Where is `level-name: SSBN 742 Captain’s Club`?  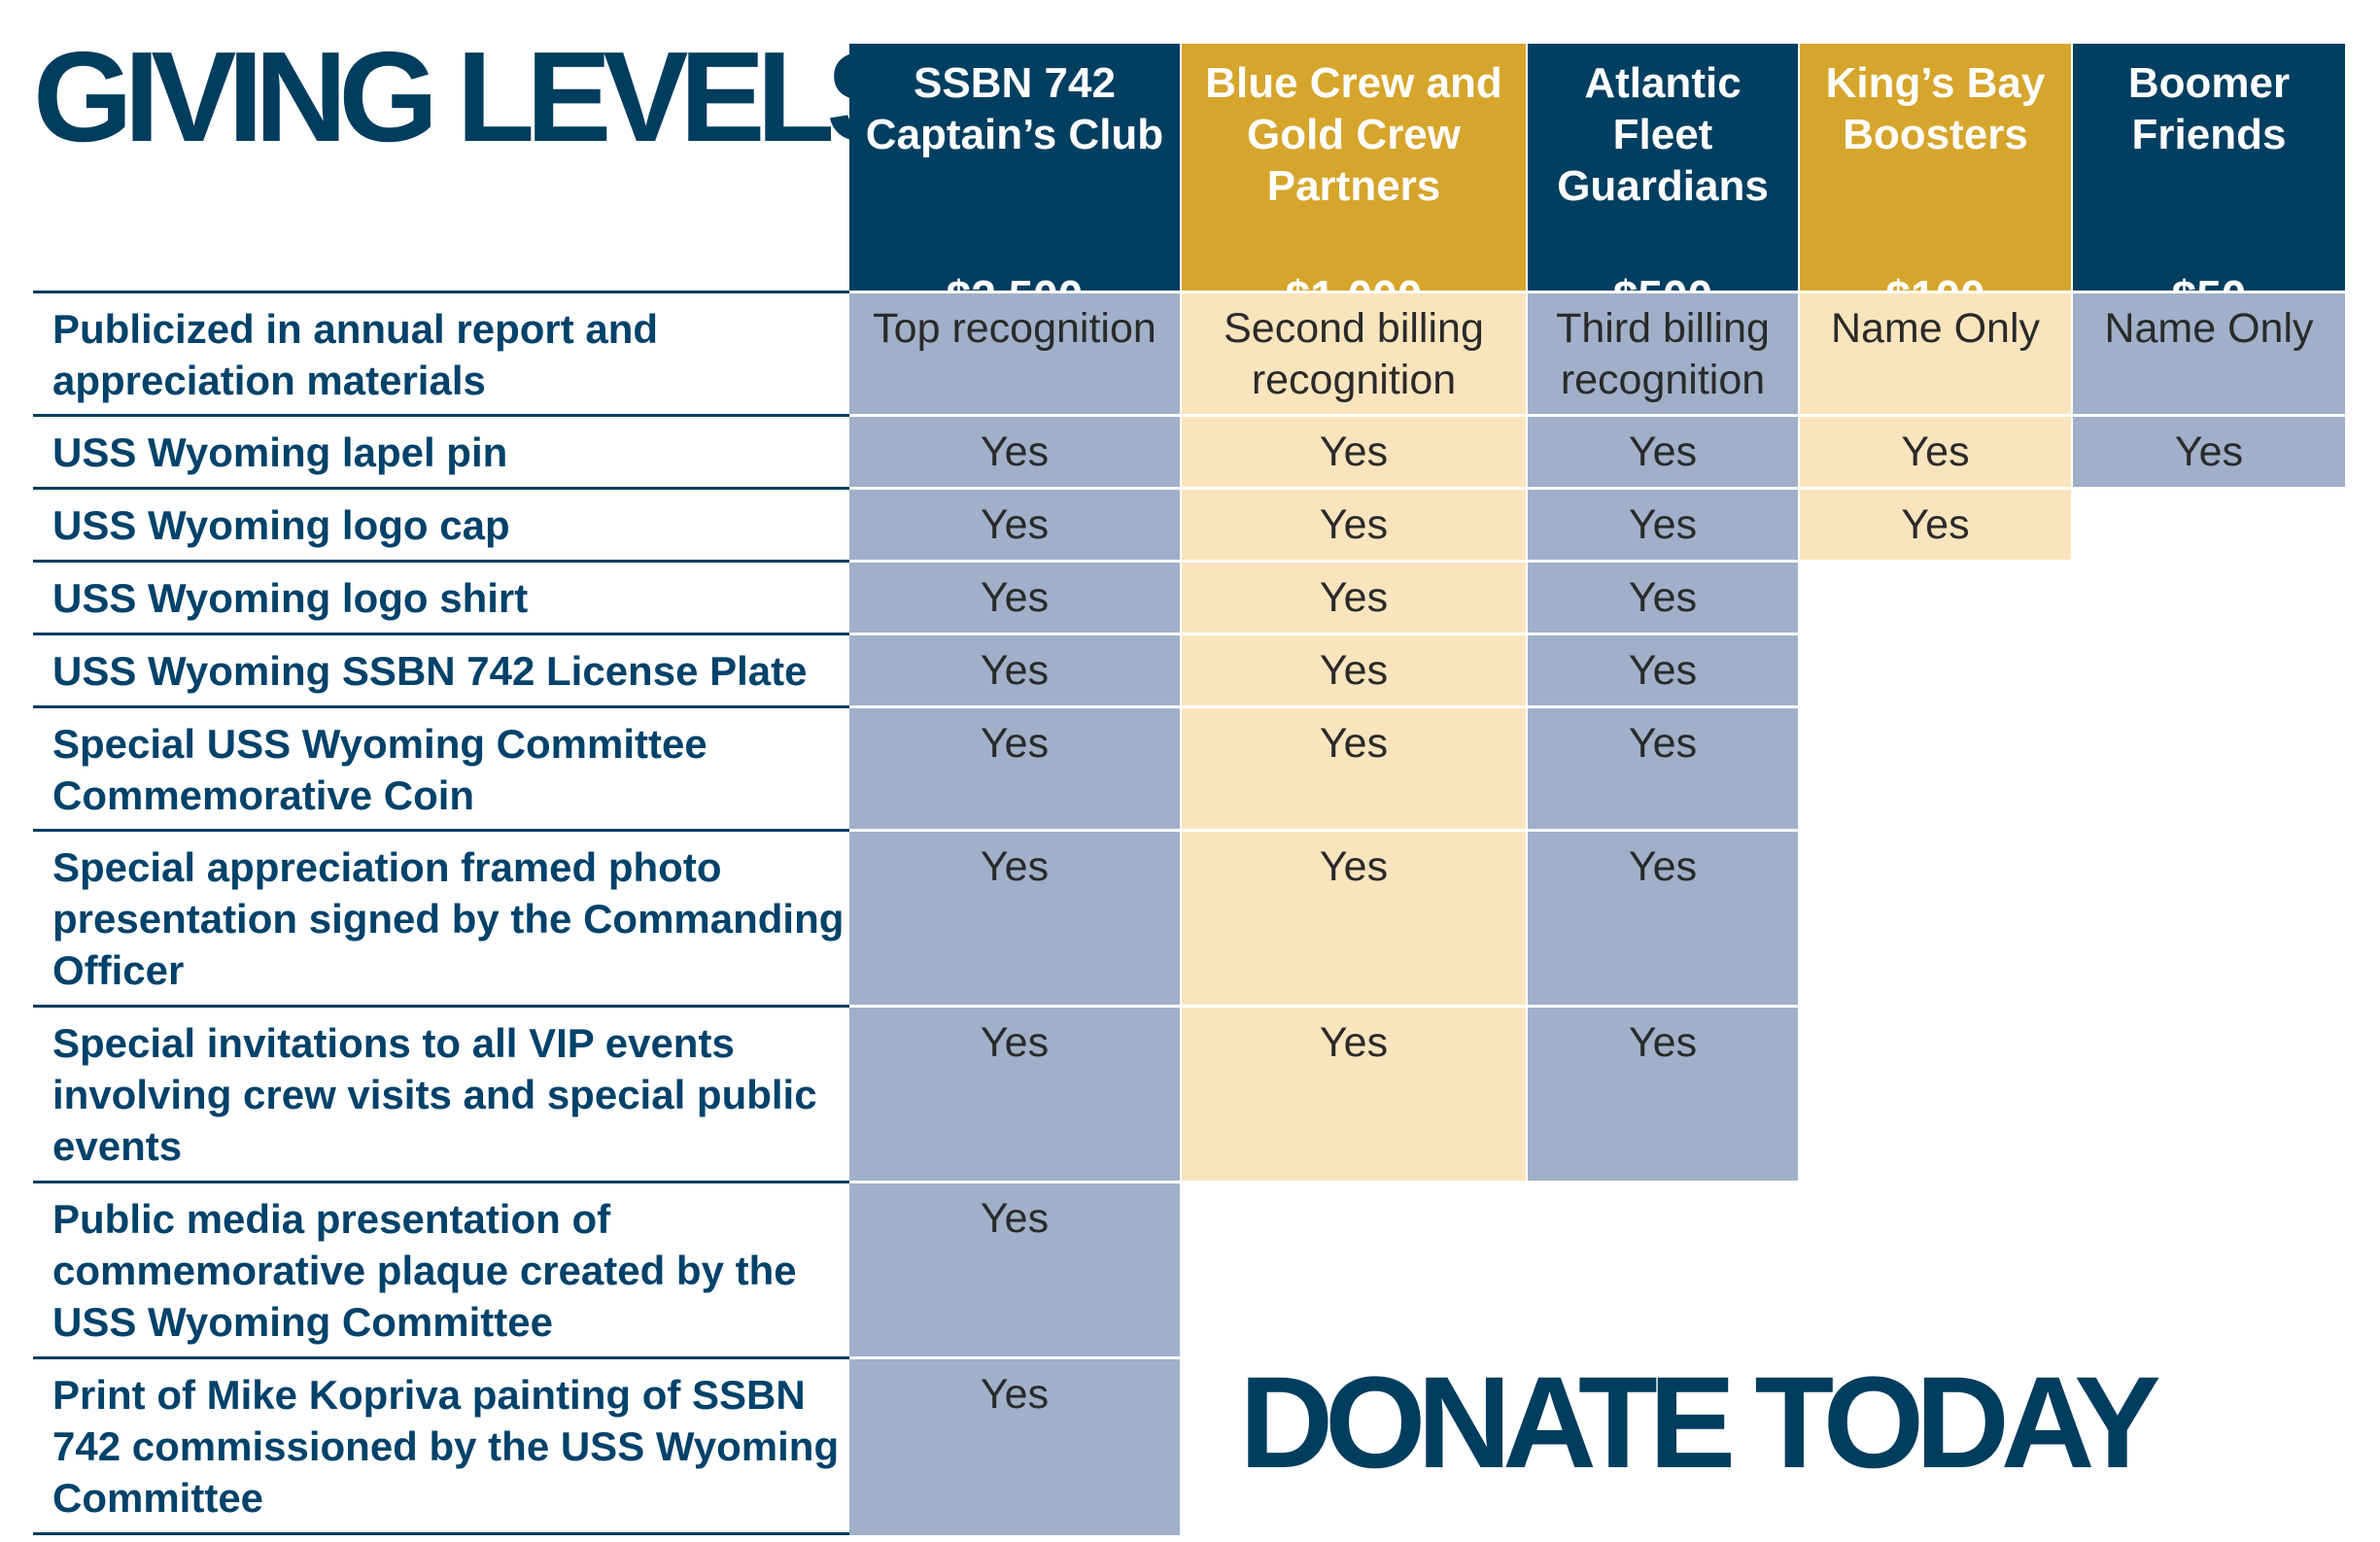 level-name: SSBN 742 Captain’s Club is located at coordinates (1014, 108).